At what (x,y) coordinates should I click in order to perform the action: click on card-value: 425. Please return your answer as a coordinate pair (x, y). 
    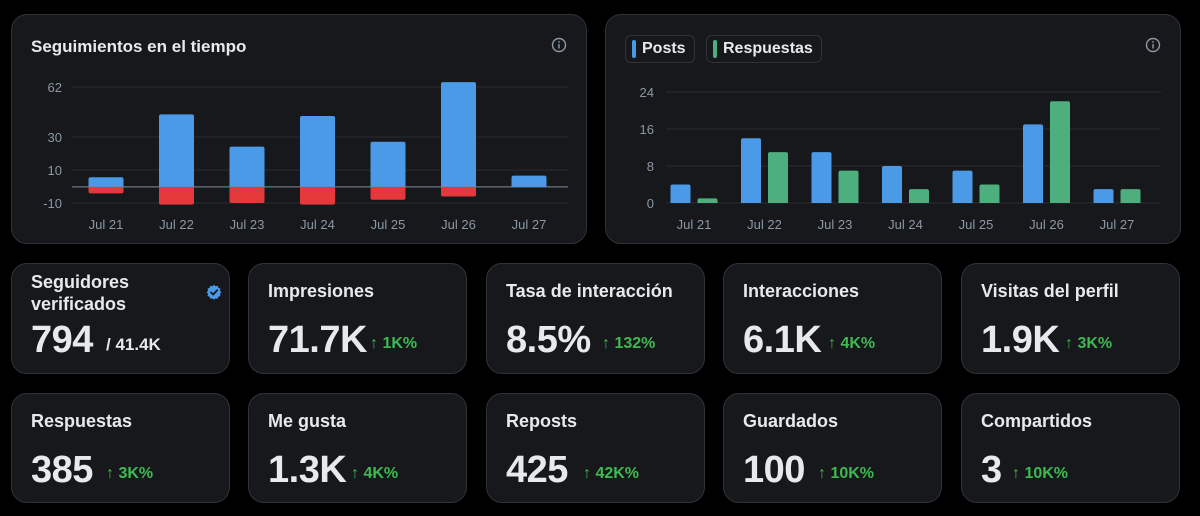
    Looking at the image, I should click on (537, 470).